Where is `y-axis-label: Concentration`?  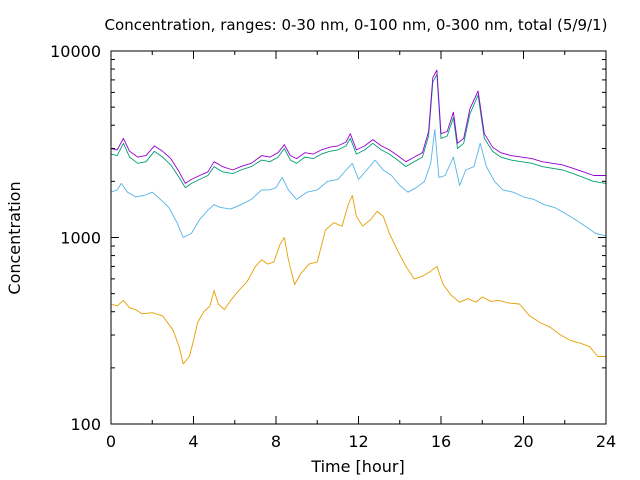
y-axis-label: Concentration is located at coordinates (14, 237).